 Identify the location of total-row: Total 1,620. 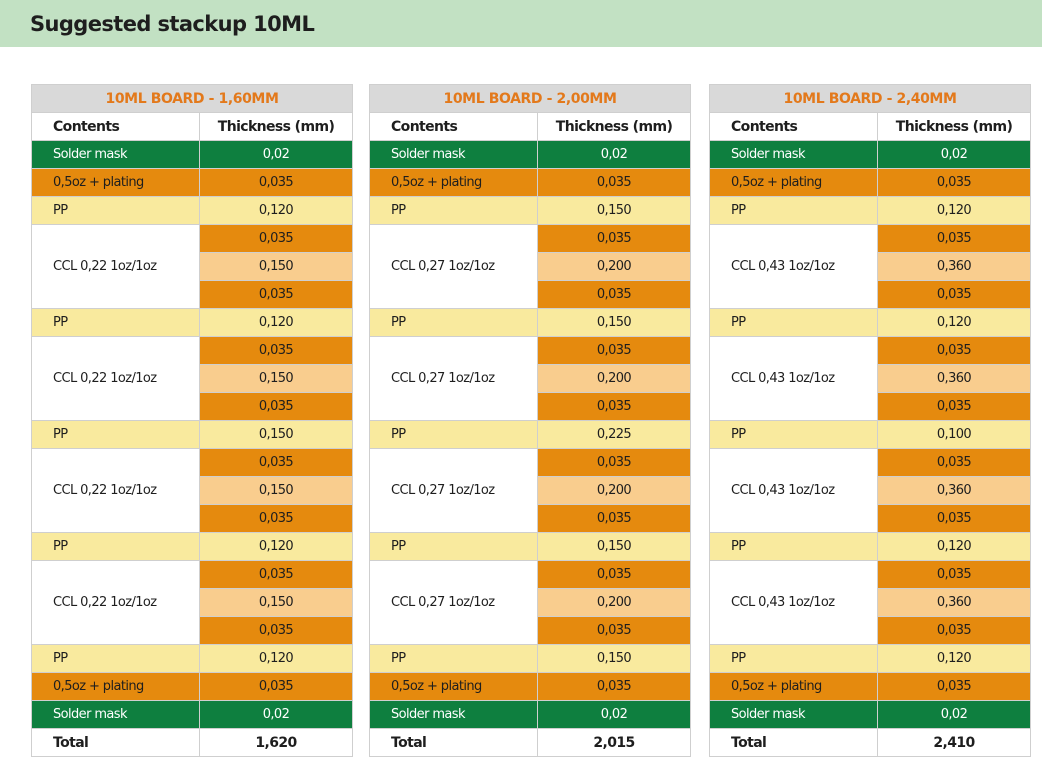
(192, 742).